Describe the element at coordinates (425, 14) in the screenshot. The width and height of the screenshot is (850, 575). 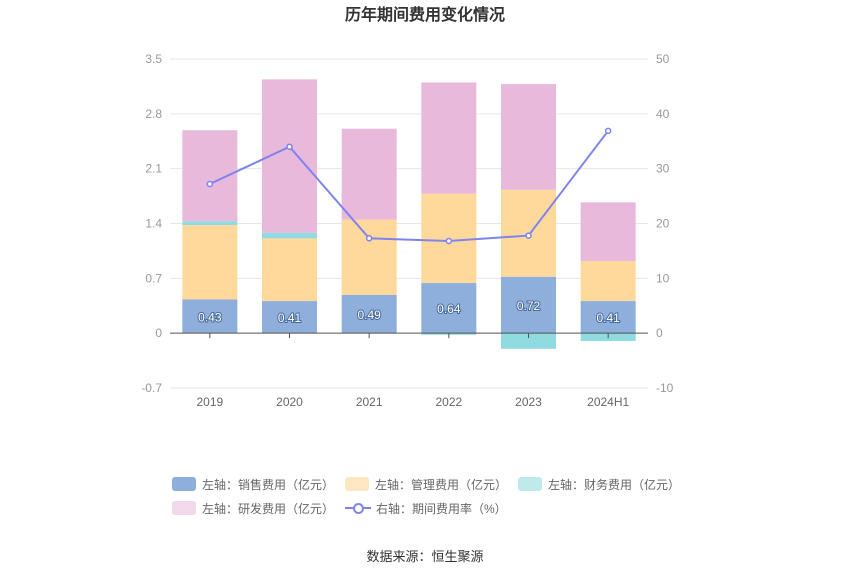
I see `chart-title: 历年期间费用变化情况` at that location.